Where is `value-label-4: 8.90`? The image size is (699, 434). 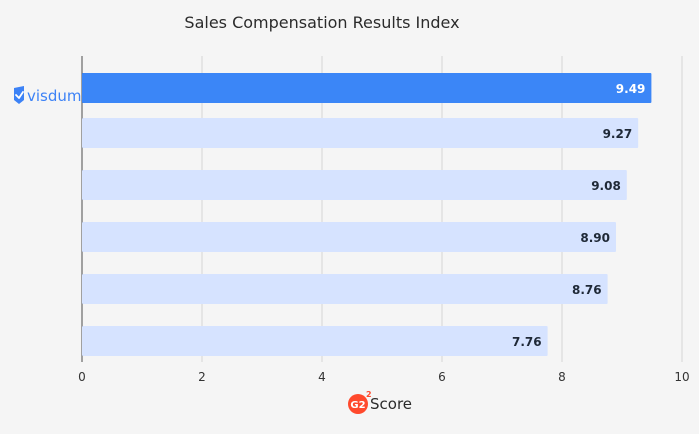
value-label-4: 8.90 is located at coordinates (595, 238).